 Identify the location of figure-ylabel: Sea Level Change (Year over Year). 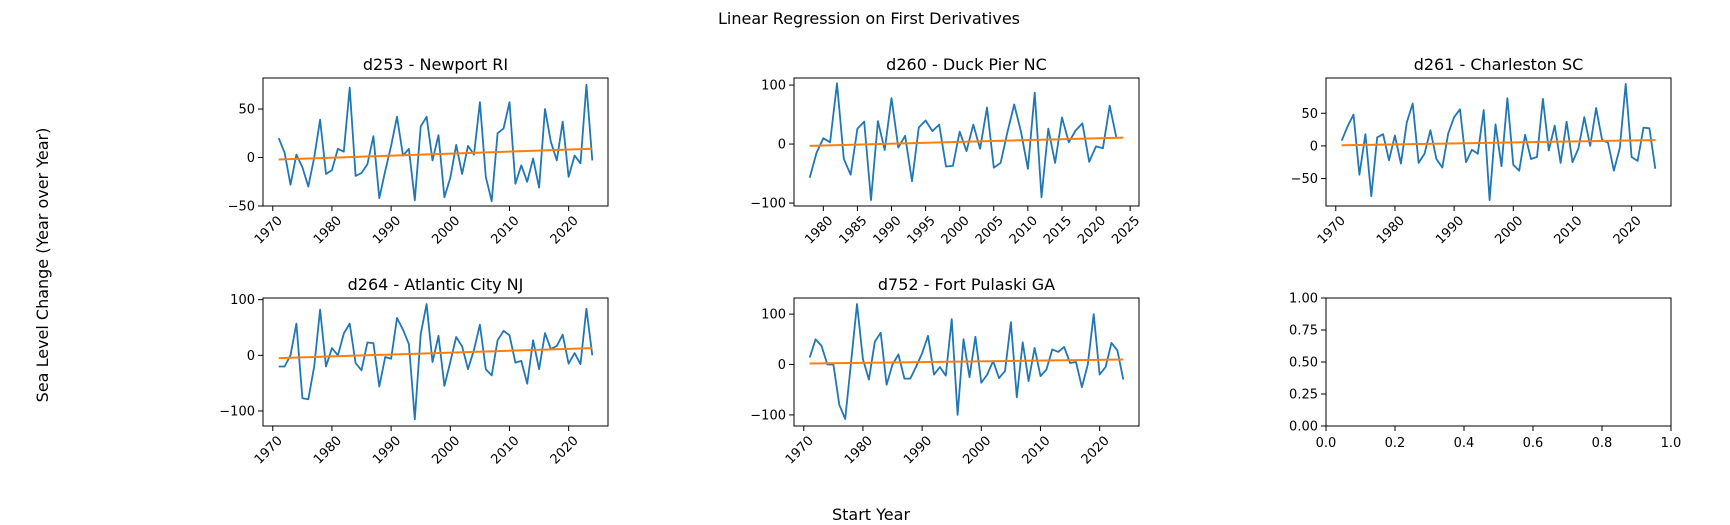
(42, 265).